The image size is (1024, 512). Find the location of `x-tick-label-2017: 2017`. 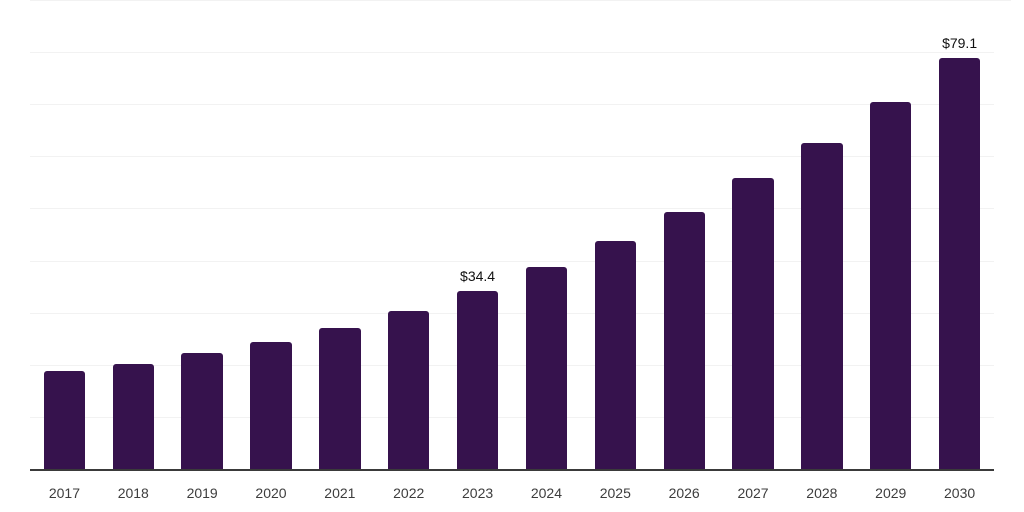

x-tick-label-2017: 2017 is located at coordinates (64, 493).